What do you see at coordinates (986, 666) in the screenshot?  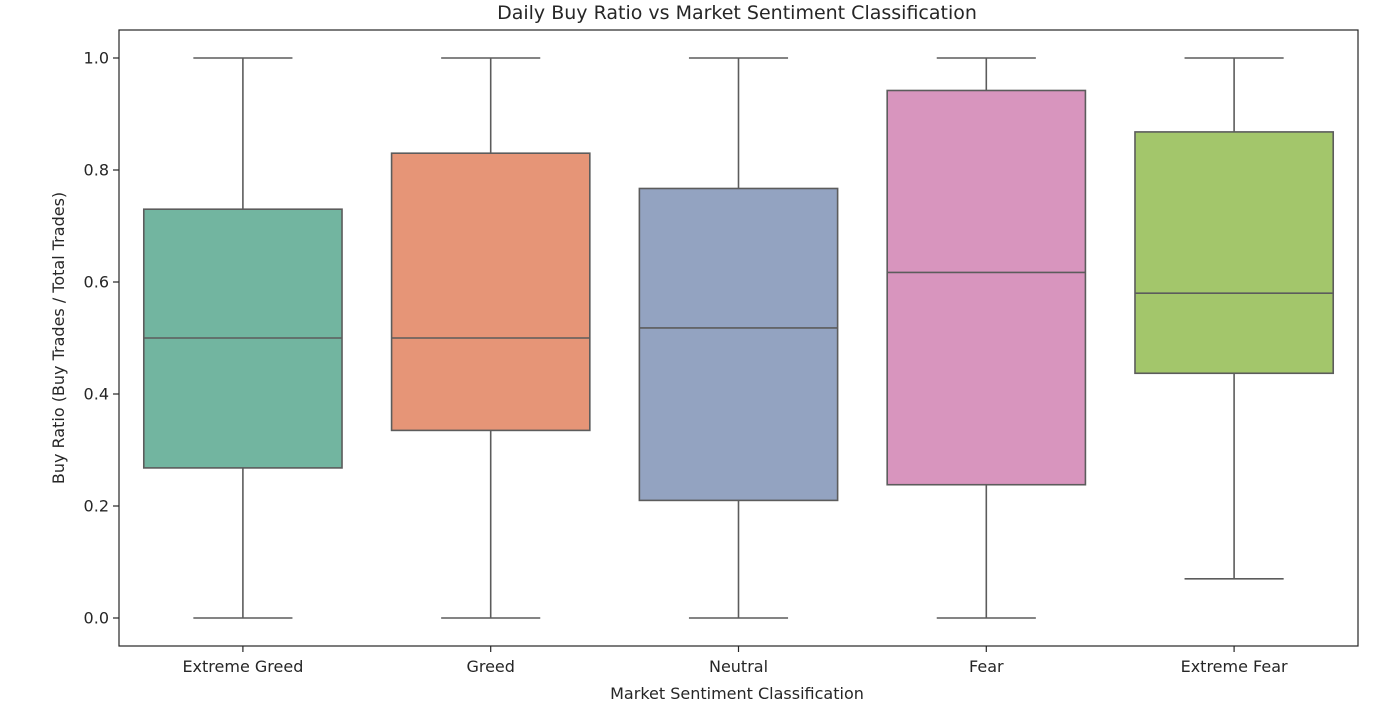 I see `x-tick-label: Fear` at bounding box center [986, 666].